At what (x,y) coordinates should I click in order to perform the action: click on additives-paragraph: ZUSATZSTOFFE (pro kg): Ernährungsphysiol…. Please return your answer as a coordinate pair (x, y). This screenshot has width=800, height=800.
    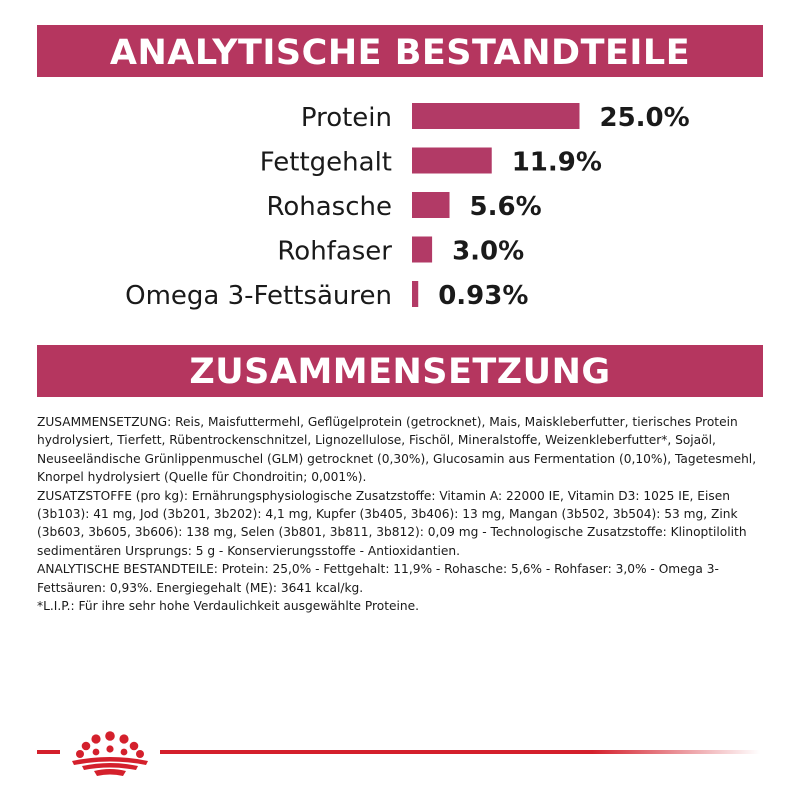
    Looking at the image, I should click on (392, 523).